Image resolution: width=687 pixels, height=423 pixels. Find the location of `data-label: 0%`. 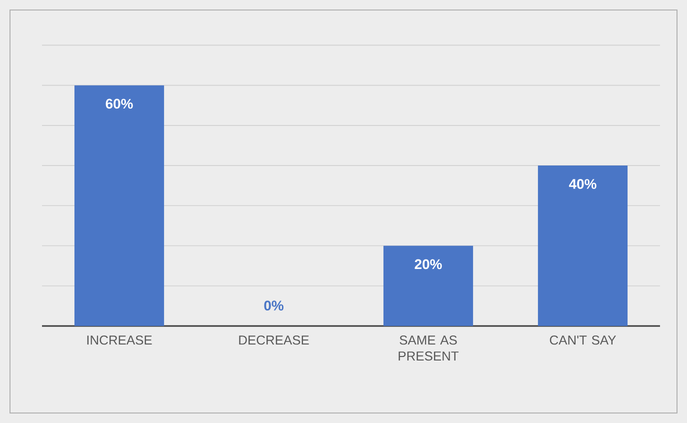

data-label: 0% is located at coordinates (274, 305).